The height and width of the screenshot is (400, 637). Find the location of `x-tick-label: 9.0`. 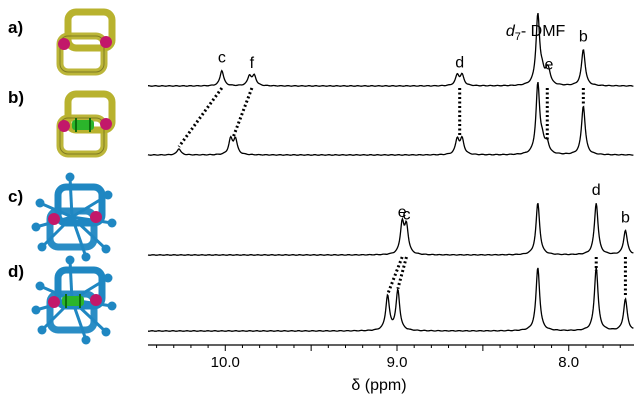

x-tick-label: 9.0 is located at coordinates (397, 362).